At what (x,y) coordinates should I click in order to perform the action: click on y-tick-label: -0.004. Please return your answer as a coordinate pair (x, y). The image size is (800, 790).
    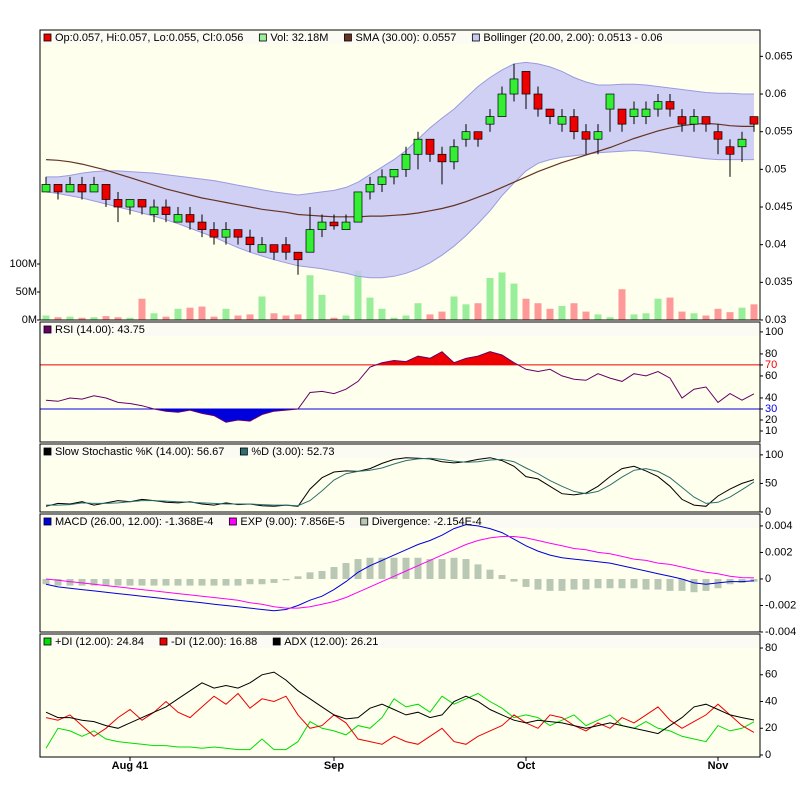
    Looking at the image, I should click on (780, 632).